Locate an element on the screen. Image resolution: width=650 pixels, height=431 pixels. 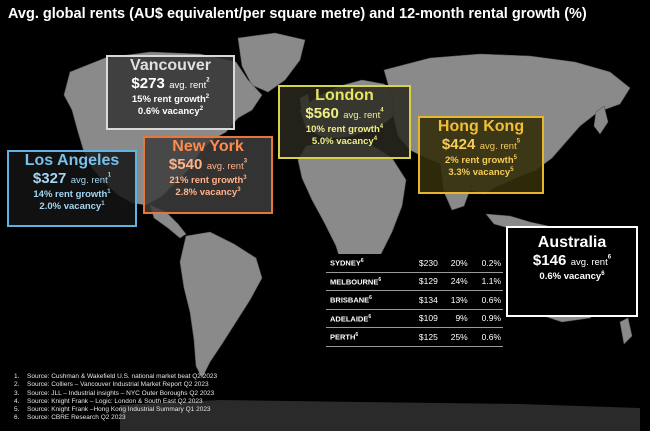
australia-callout: Australia $146 avg. rent6 0.6% vacancy6 is located at coordinates (572, 271).